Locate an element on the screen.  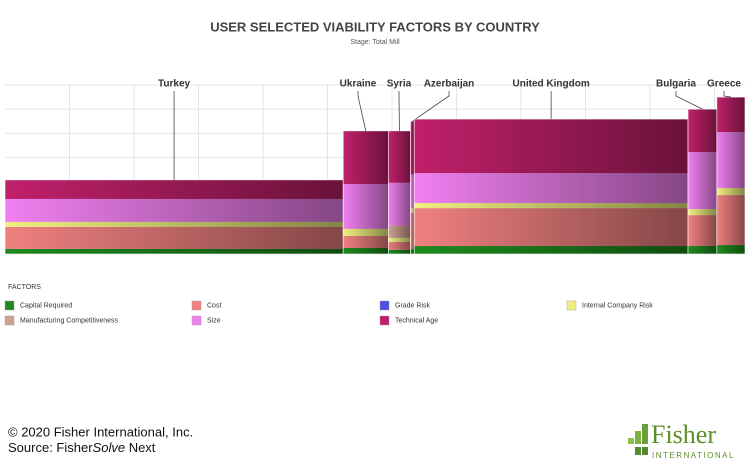
logo: Fisher INTERNATIONAL is located at coordinates (681, 440).